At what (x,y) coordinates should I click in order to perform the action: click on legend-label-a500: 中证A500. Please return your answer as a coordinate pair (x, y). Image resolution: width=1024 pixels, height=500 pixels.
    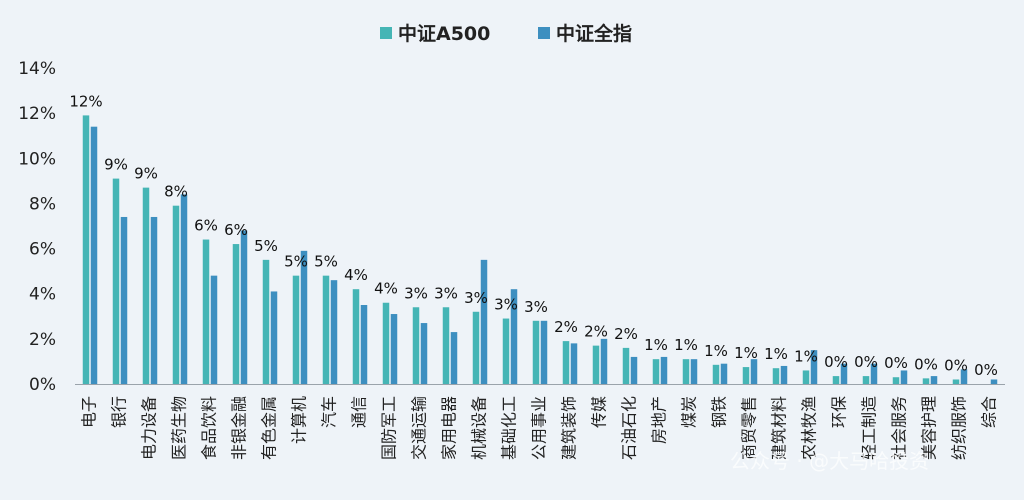
    Looking at the image, I should click on (444, 33).